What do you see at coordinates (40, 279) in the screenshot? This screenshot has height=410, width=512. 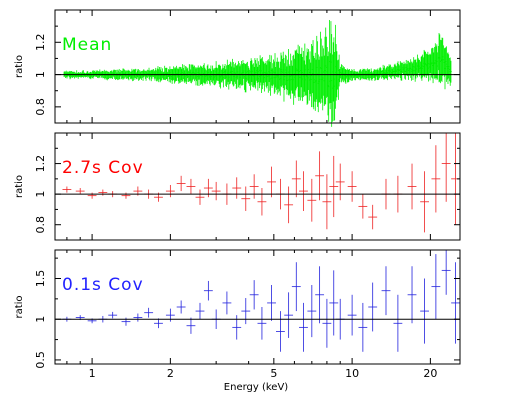 I see `y-tick-label: 1.5` at bounding box center [40, 279].